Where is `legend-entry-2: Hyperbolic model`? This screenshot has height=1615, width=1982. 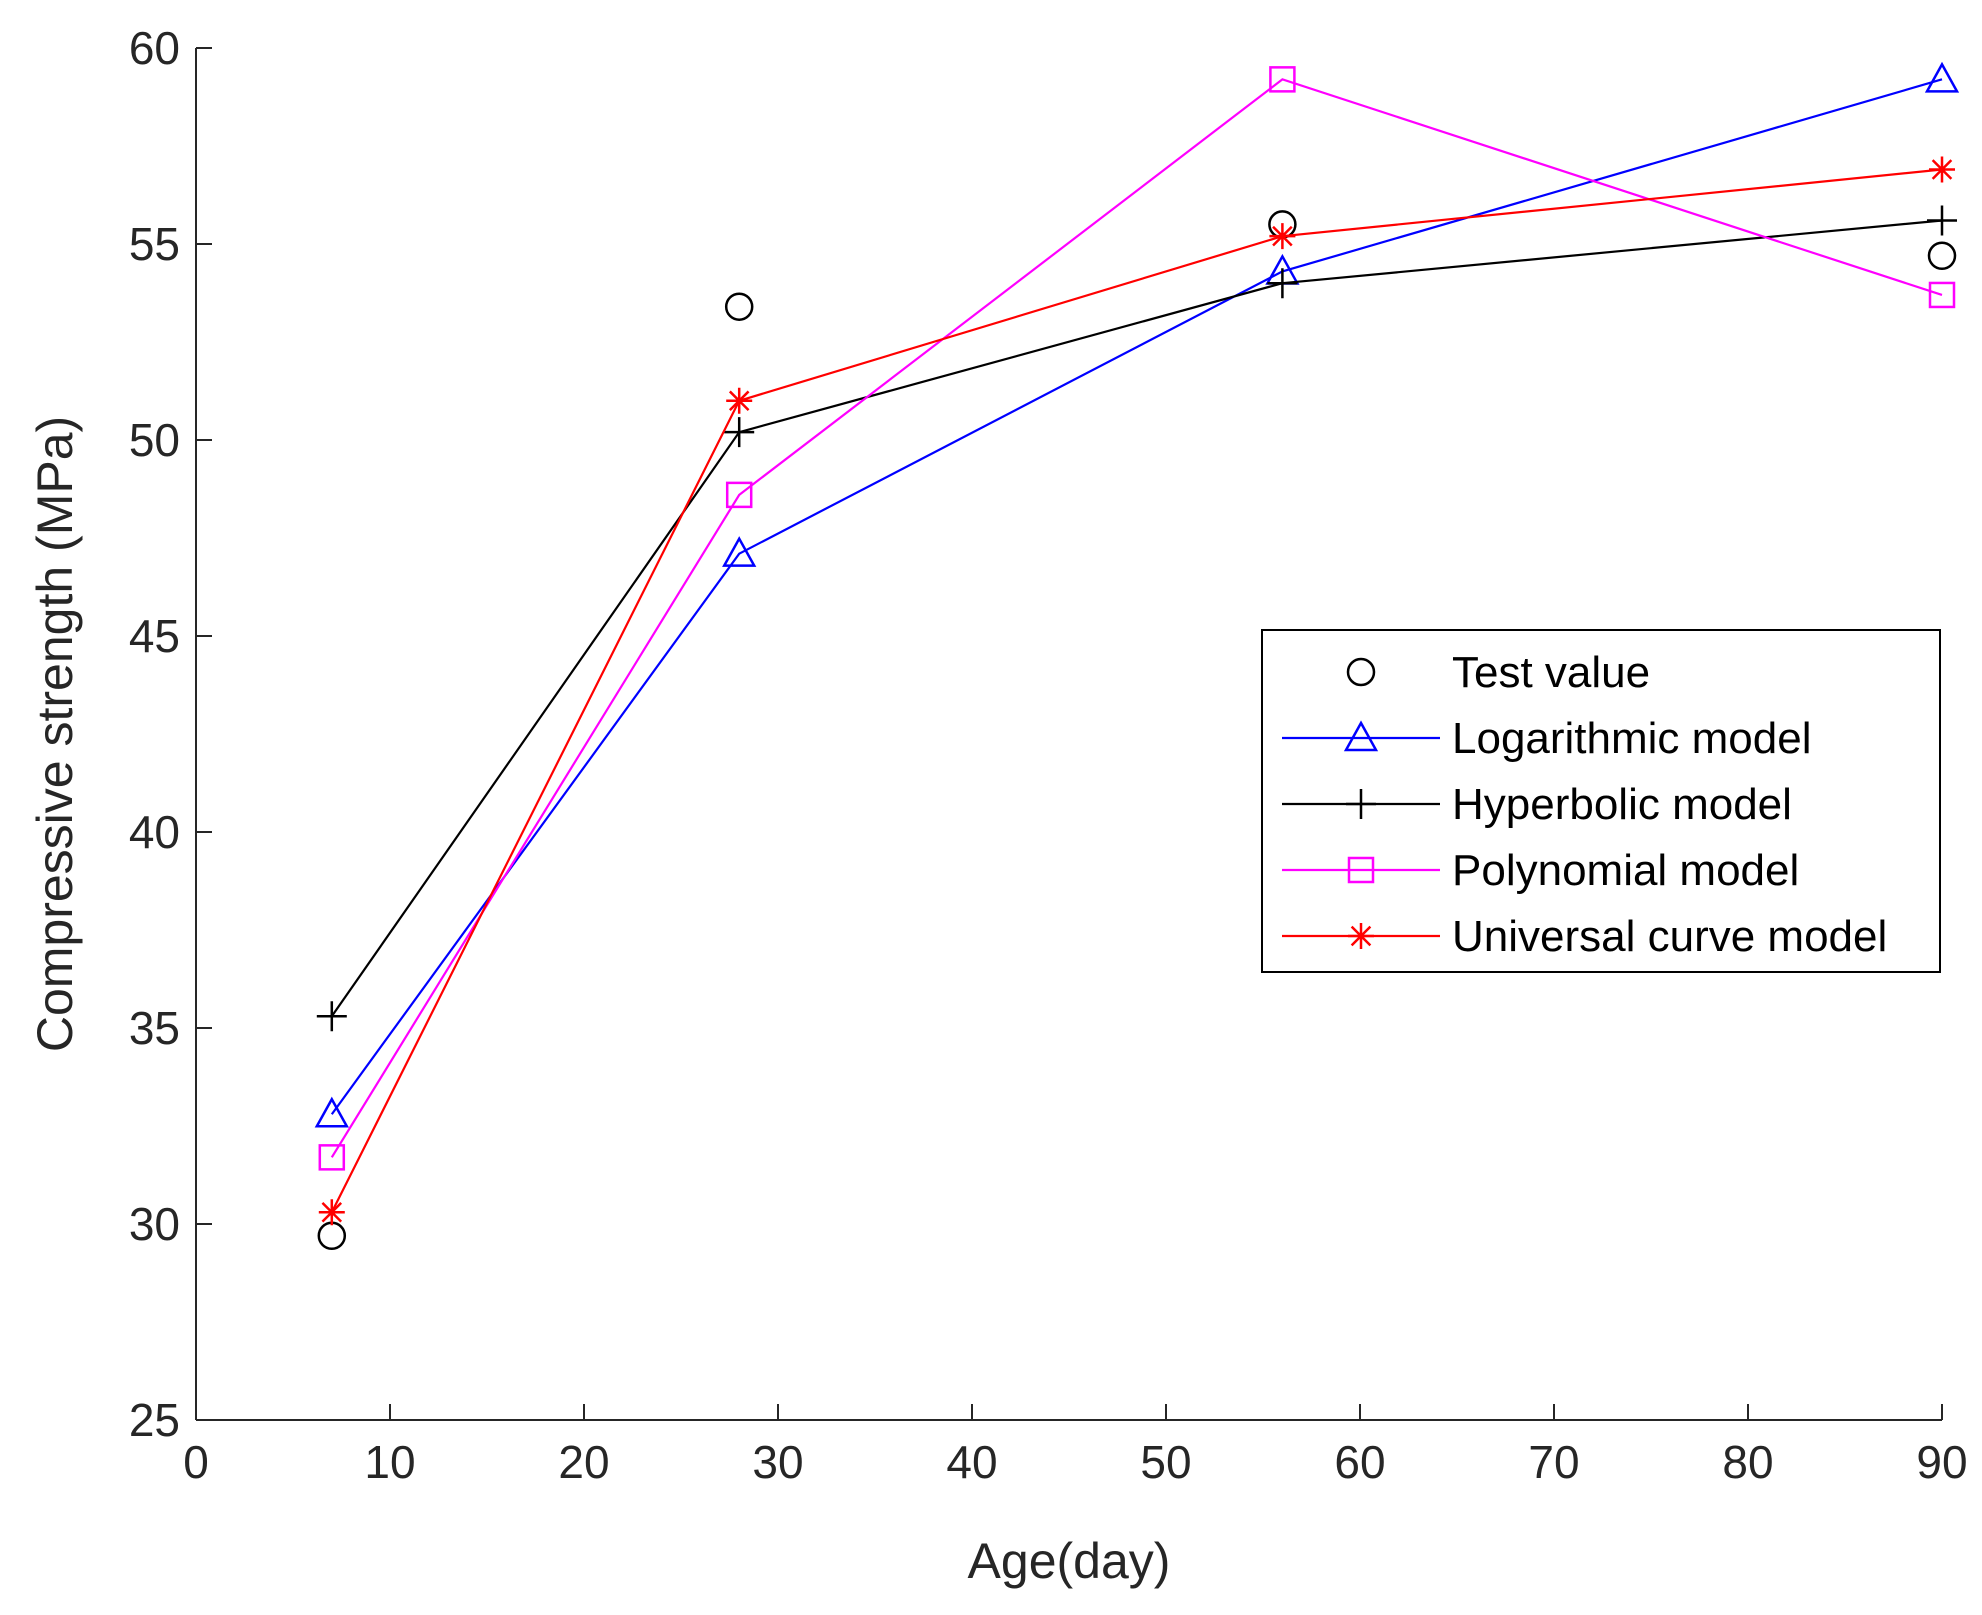
legend-entry-2: Hyperbolic model is located at coordinates (1537, 804).